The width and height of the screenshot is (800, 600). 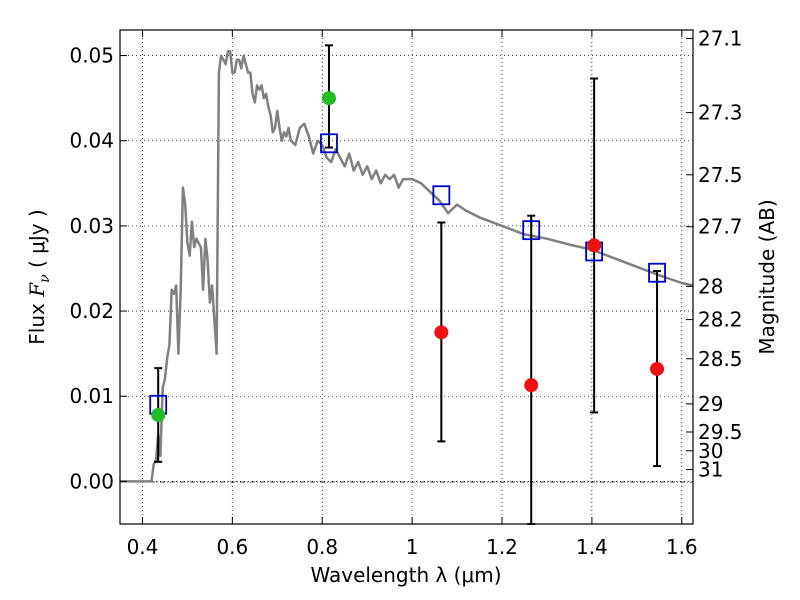 I want to click on y2-tick-label: 27.1, so click(x=720, y=39).